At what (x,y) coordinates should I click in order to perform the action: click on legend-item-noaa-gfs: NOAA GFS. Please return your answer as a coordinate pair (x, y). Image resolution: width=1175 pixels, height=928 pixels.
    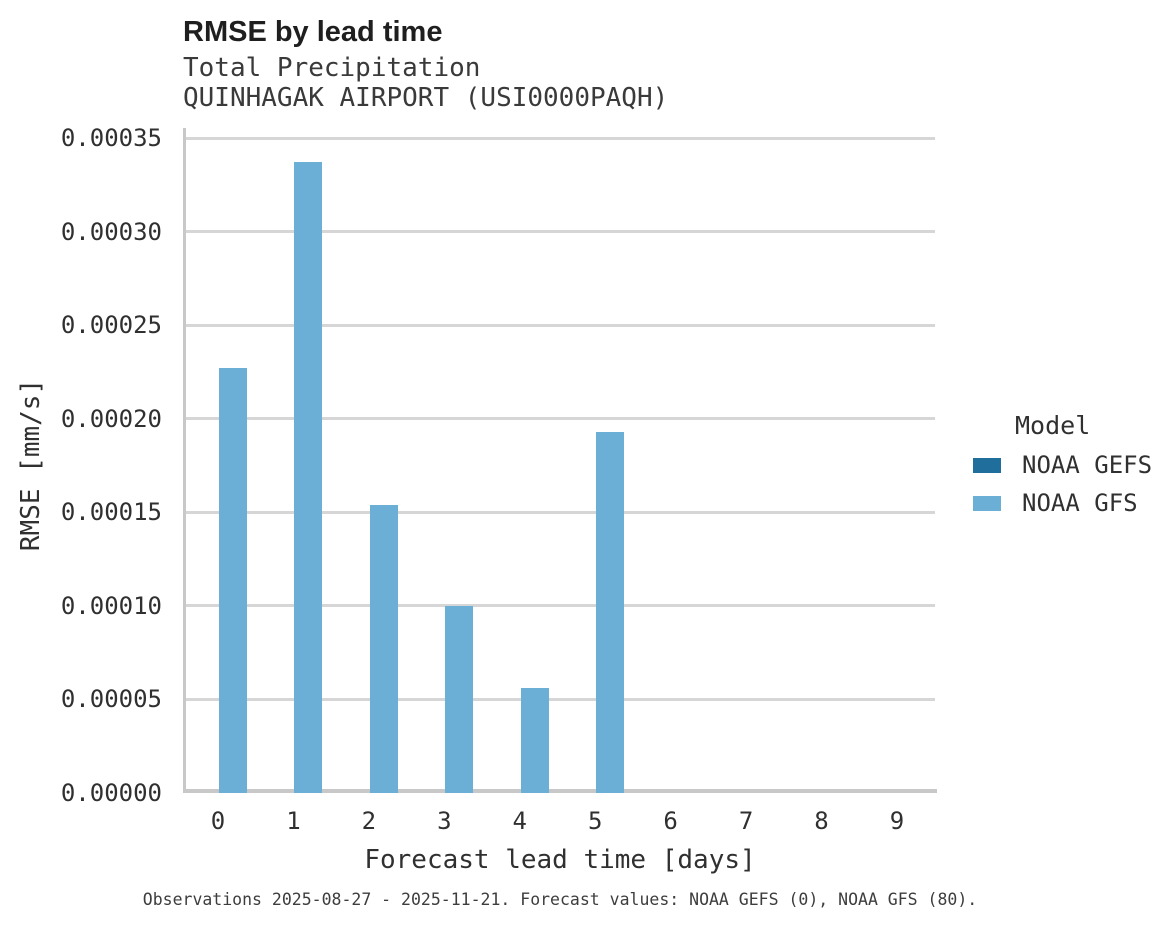
    Looking at the image, I should click on (1062, 503).